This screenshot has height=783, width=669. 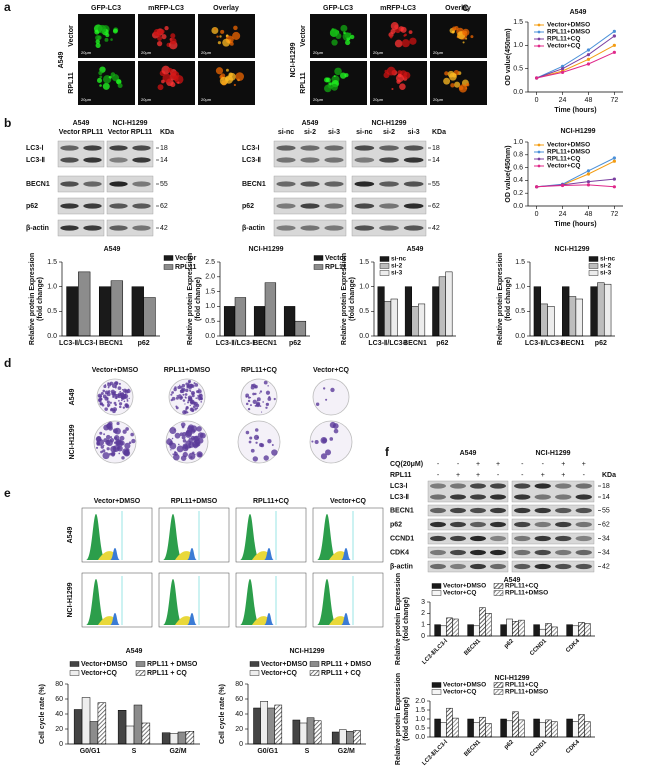 I want to click on legend-label: RPL11+CQ, so click(x=521, y=685).